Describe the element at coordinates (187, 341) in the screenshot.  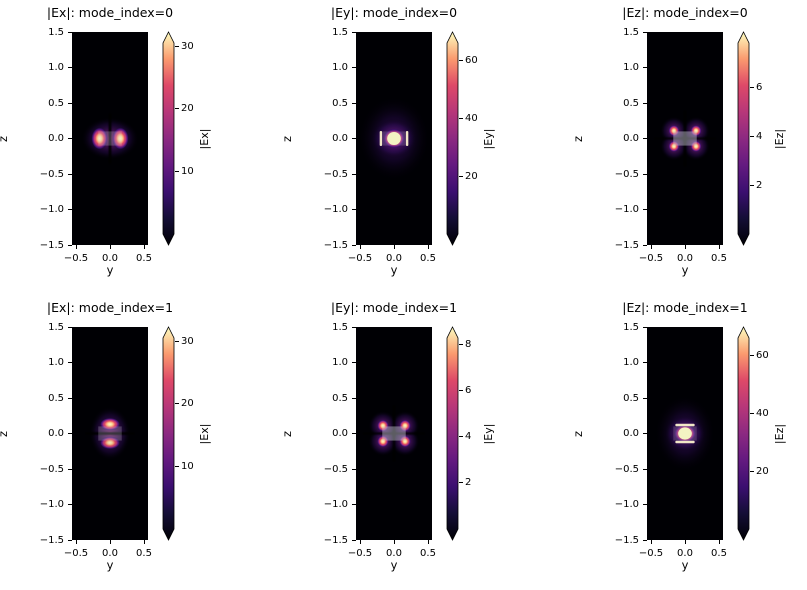
I see `colorbar-tick-label: 30` at that location.